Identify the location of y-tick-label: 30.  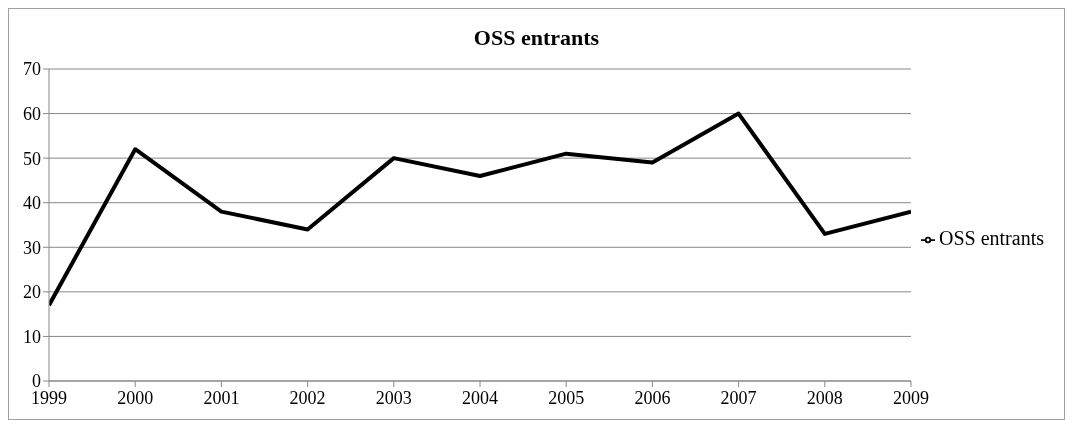
(32, 247).